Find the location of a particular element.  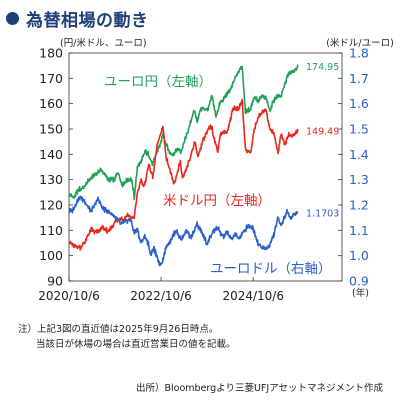

title-bullet-icon is located at coordinates (12, 18).